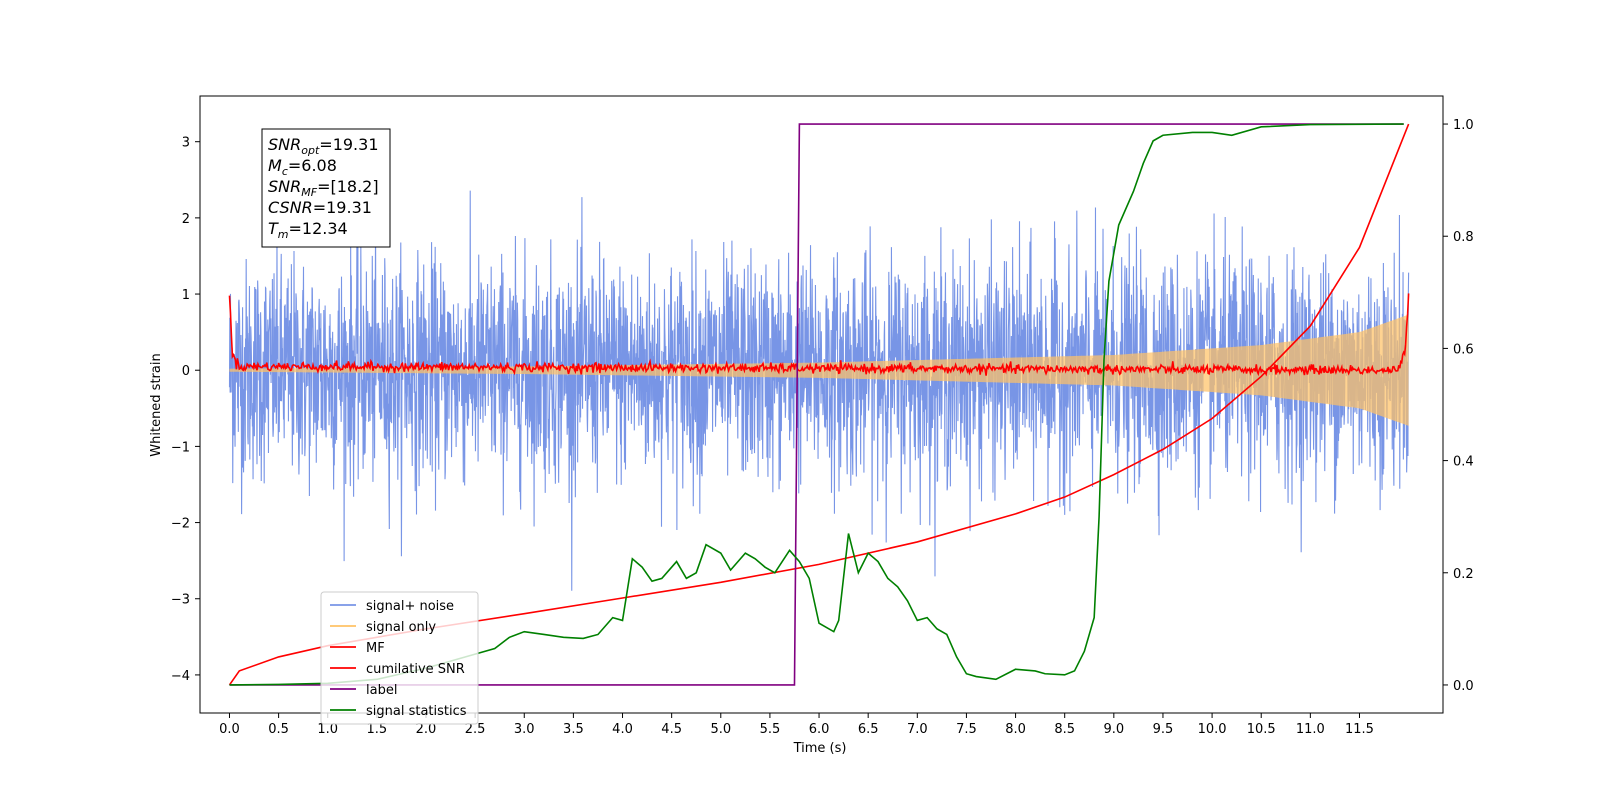 Image resolution: width=1600 pixels, height=800 pixels. I want to click on y-axis-label: Whitened strain, so click(156, 404).